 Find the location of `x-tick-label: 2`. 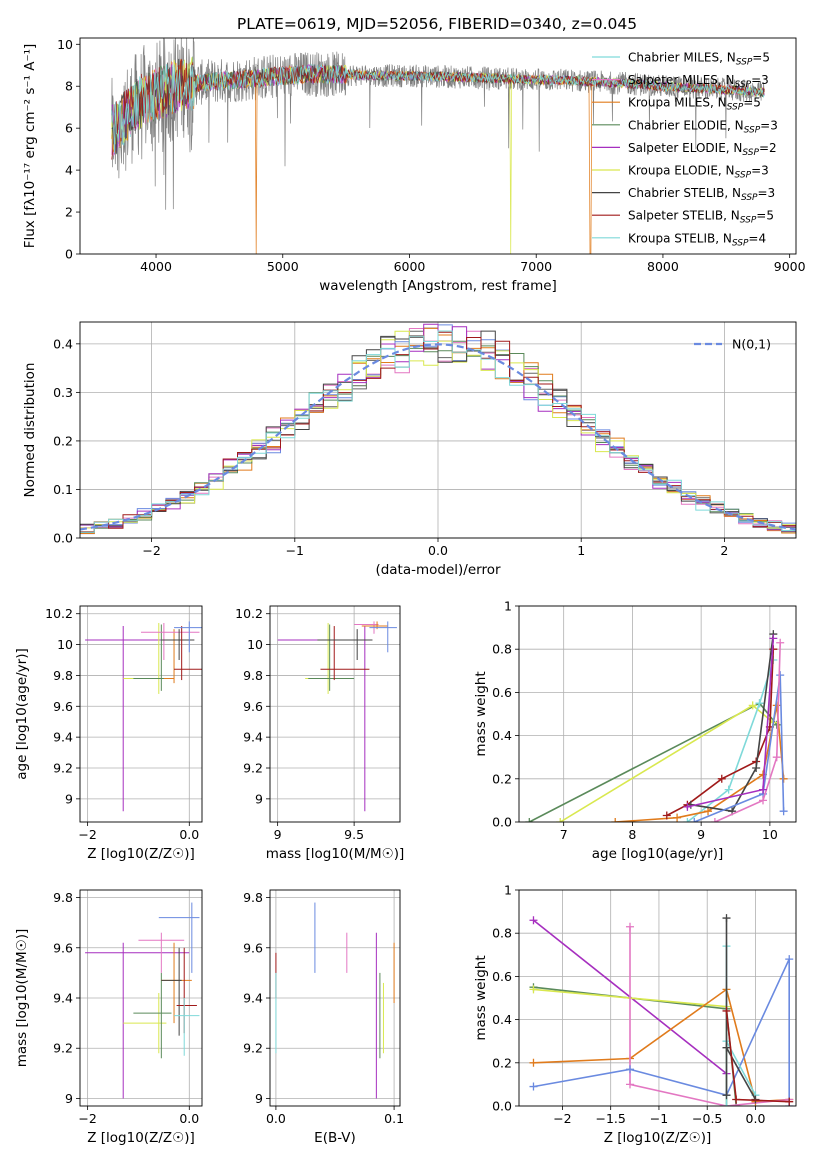

x-tick-label: 2 is located at coordinates (724, 550).